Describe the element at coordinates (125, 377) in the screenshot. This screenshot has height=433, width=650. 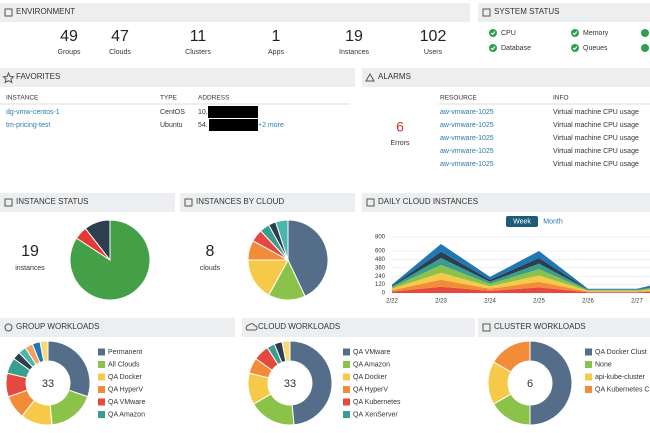
I see `legend-label: QA Docker` at that location.